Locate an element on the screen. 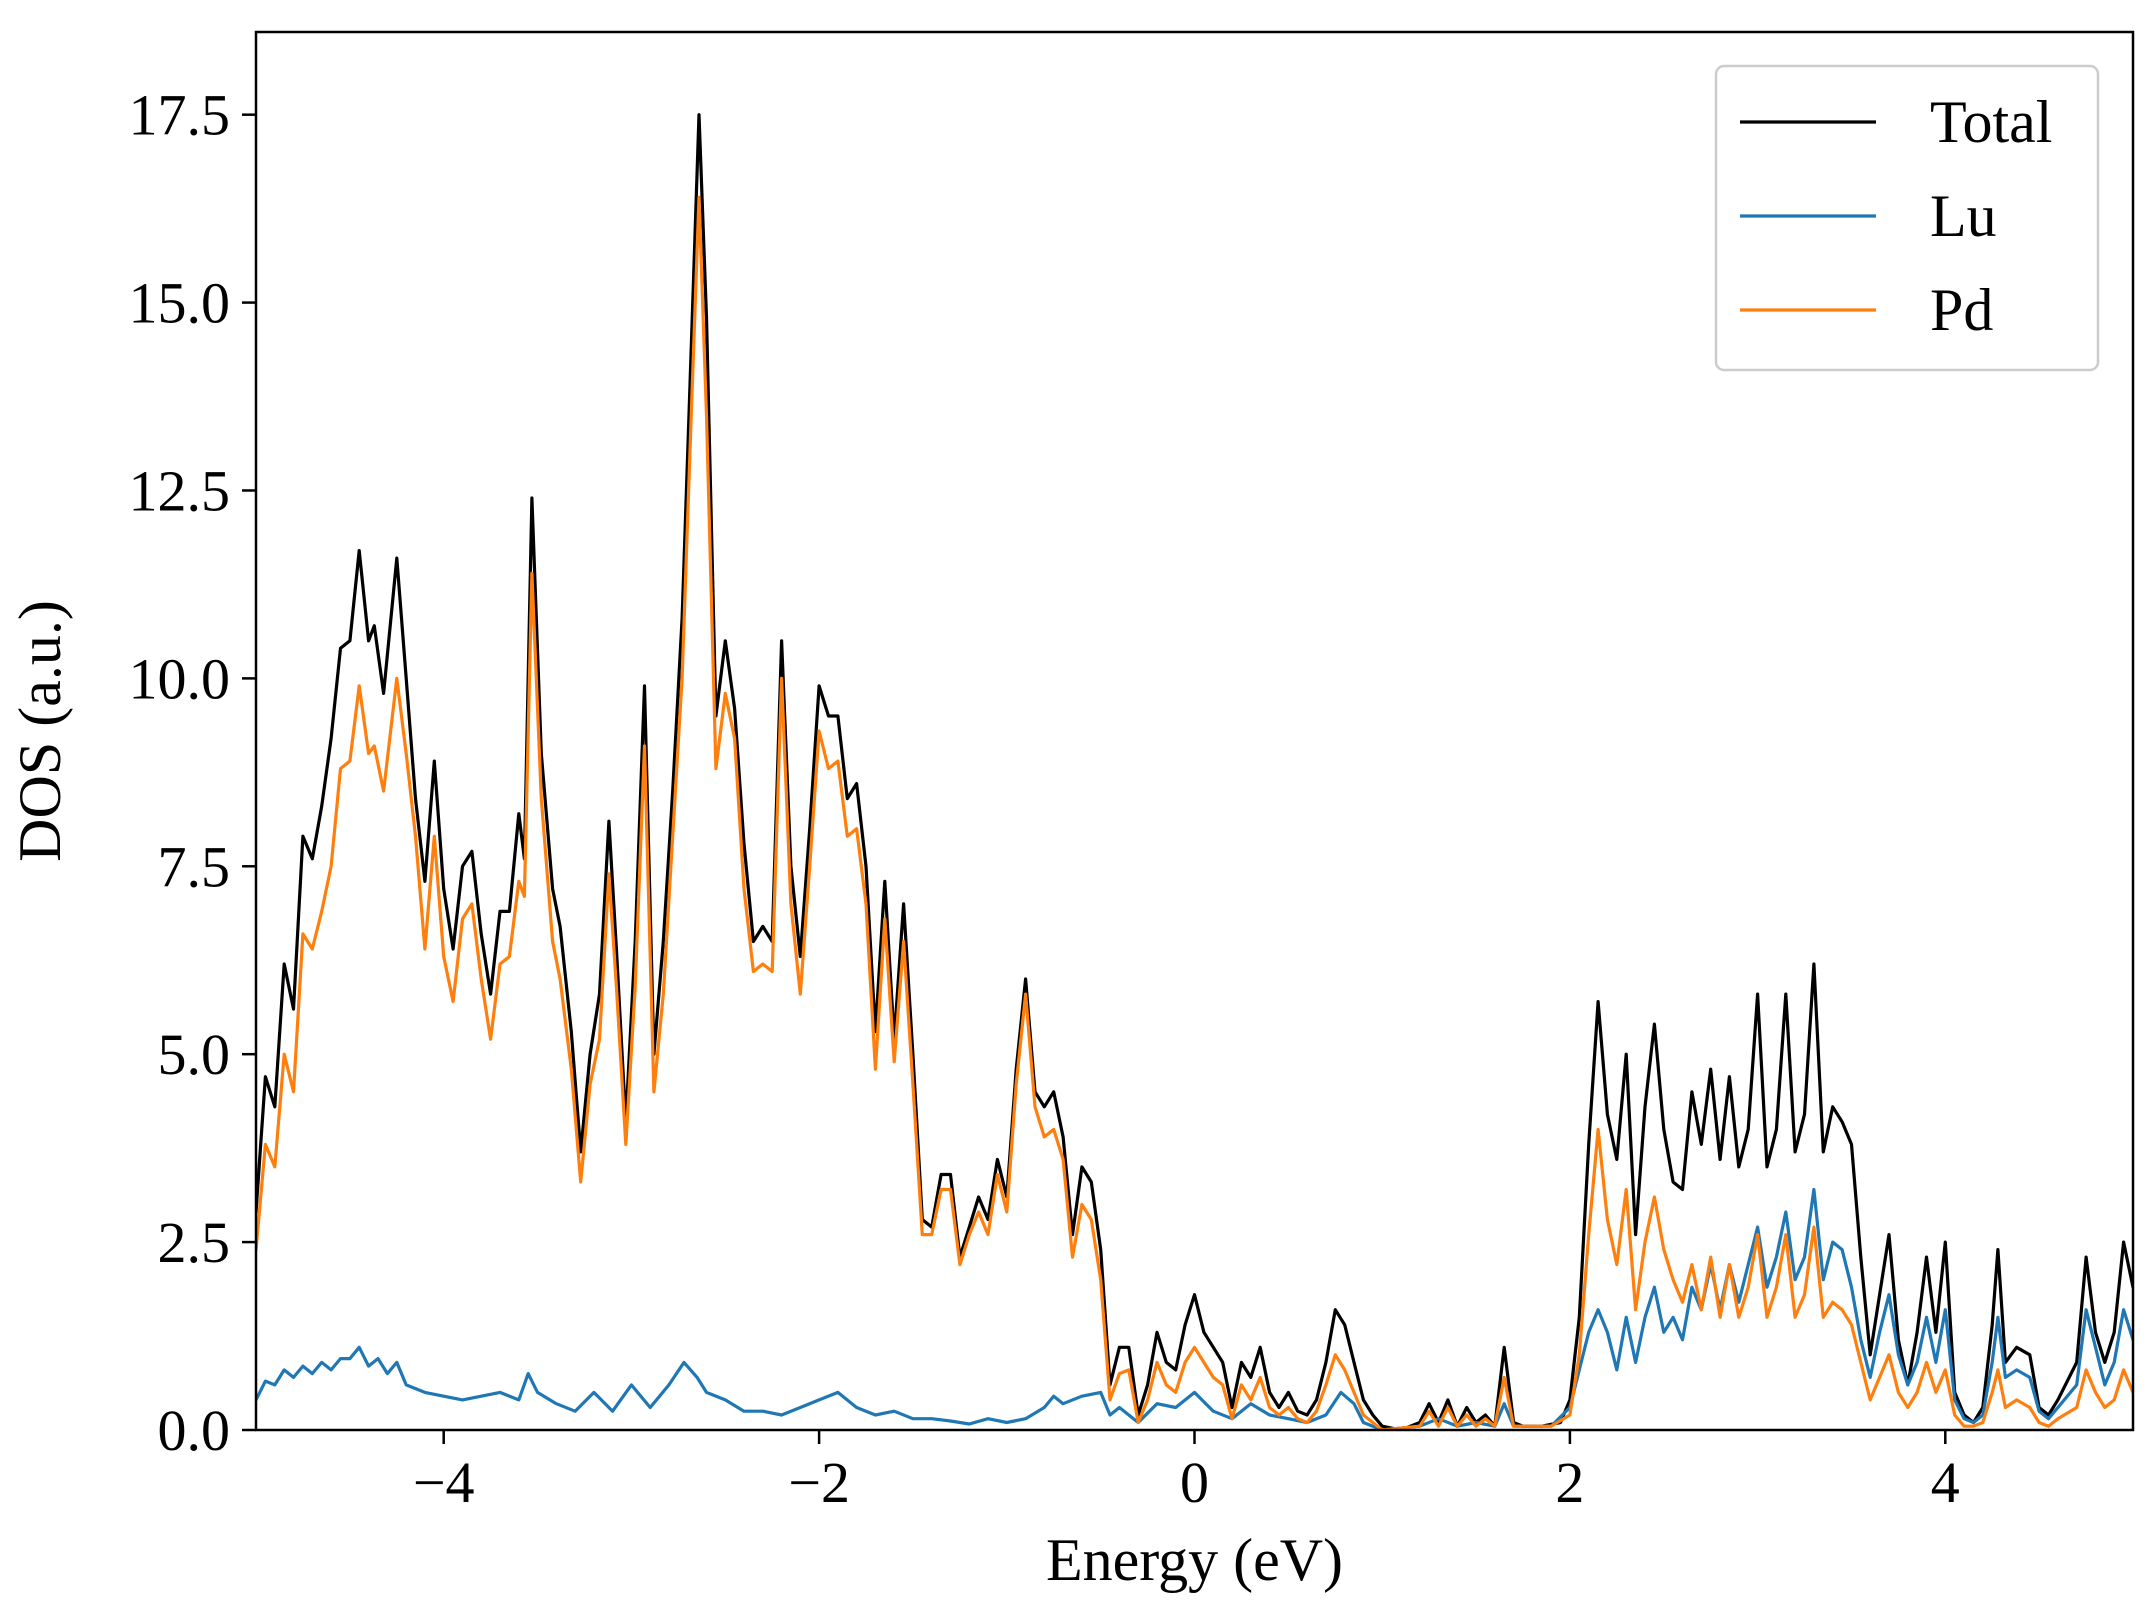  legend: Total Lu Pd is located at coordinates (1907, 218).